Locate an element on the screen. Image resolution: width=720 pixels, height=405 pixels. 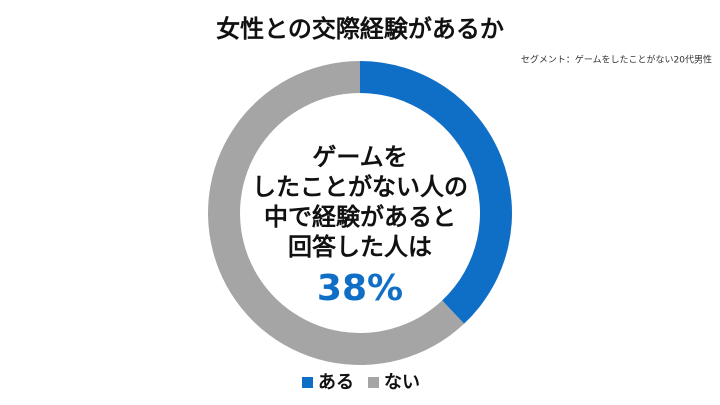
legend-label: ない is located at coordinates (402, 382).